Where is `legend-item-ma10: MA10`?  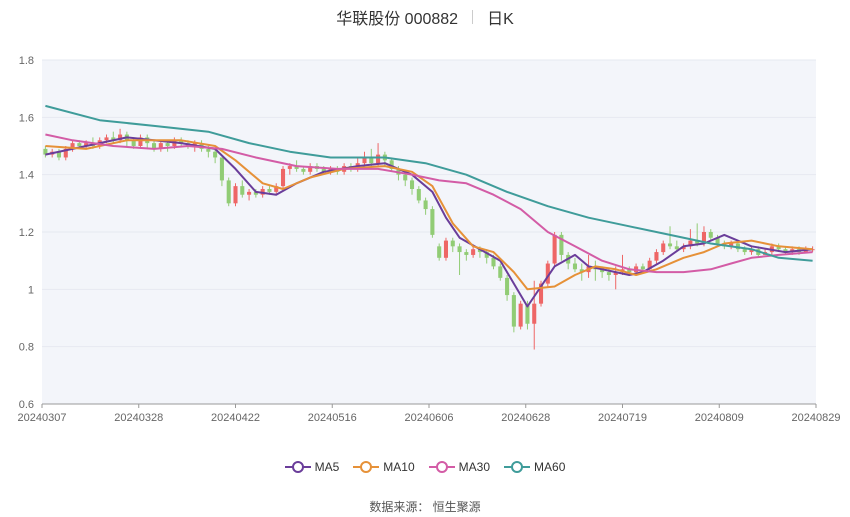 legend-item-ma10: MA10 is located at coordinates (384, 467).